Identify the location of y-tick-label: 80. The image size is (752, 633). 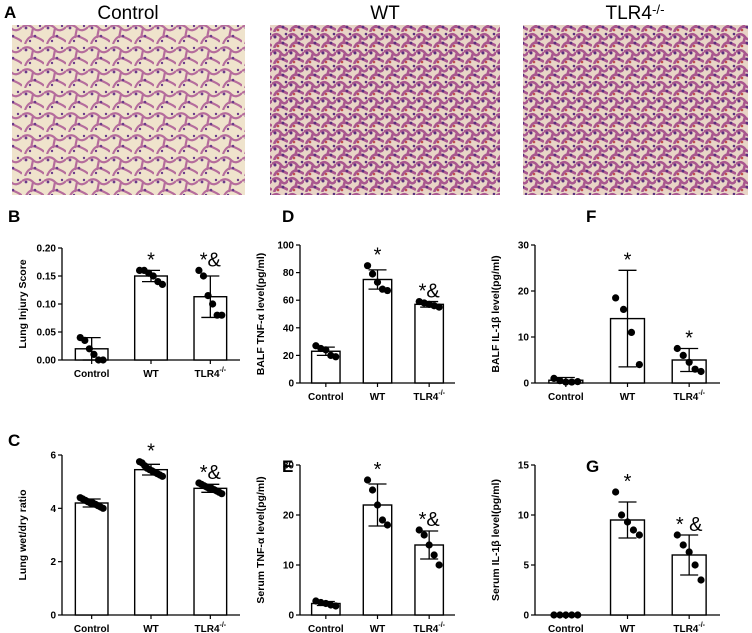
(289, 273).